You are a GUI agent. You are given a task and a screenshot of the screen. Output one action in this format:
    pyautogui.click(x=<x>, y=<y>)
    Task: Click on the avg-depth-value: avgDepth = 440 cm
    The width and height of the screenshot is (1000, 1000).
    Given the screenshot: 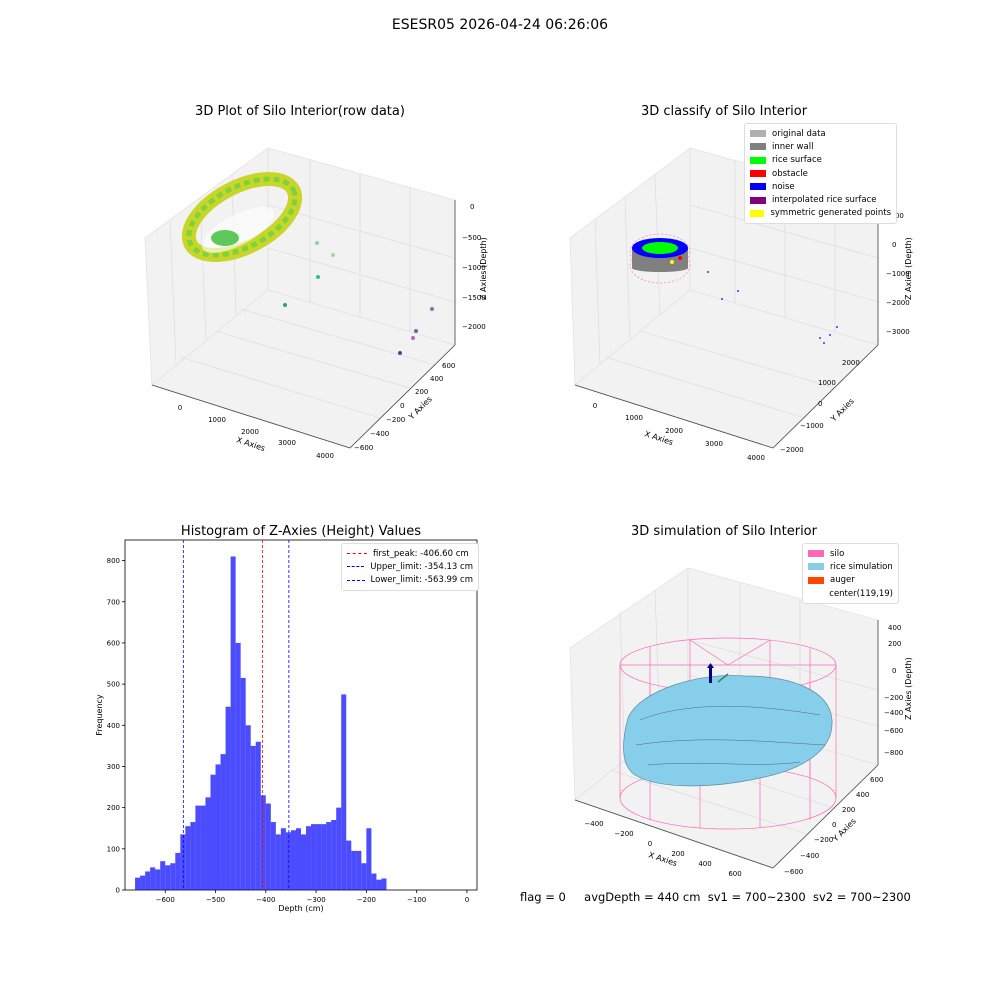 What is the action you would take?
    pyautogui.click(x=642, y=897)
    